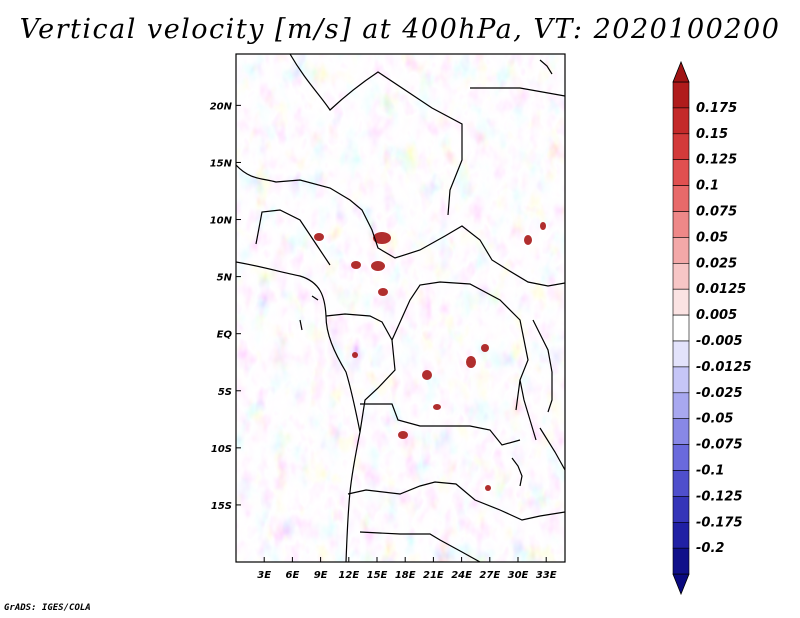  I want to click on lat-label: 10N, so click(221, 221).